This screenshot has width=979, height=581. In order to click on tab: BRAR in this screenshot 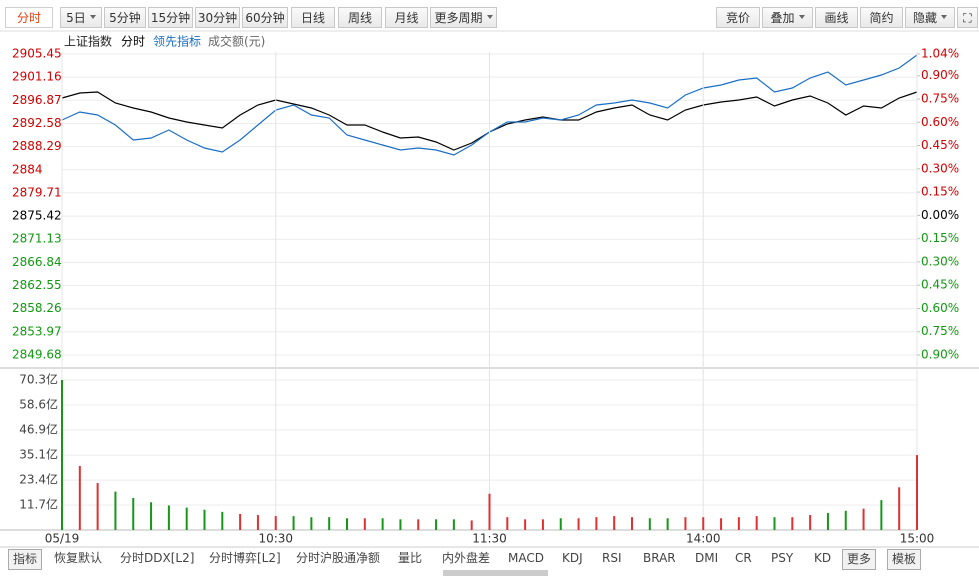, I will do `click(659, 558)`.